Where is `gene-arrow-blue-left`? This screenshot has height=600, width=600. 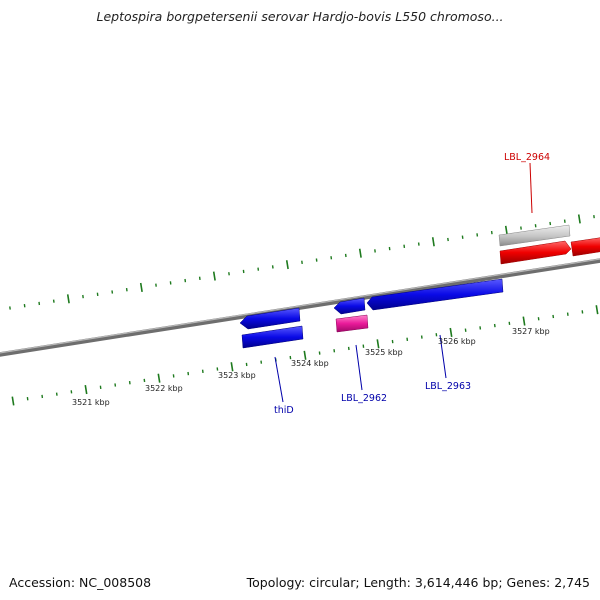 gene-arrow-blue-left is located at coordinates (270, 318).